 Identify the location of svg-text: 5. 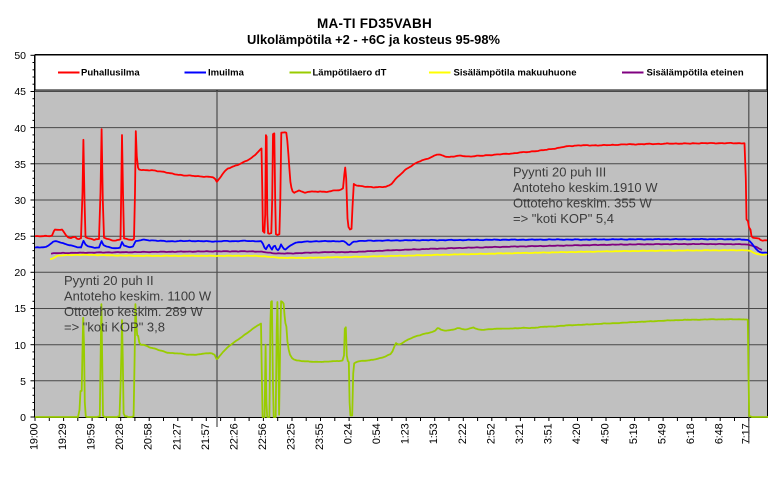
(23, 382).